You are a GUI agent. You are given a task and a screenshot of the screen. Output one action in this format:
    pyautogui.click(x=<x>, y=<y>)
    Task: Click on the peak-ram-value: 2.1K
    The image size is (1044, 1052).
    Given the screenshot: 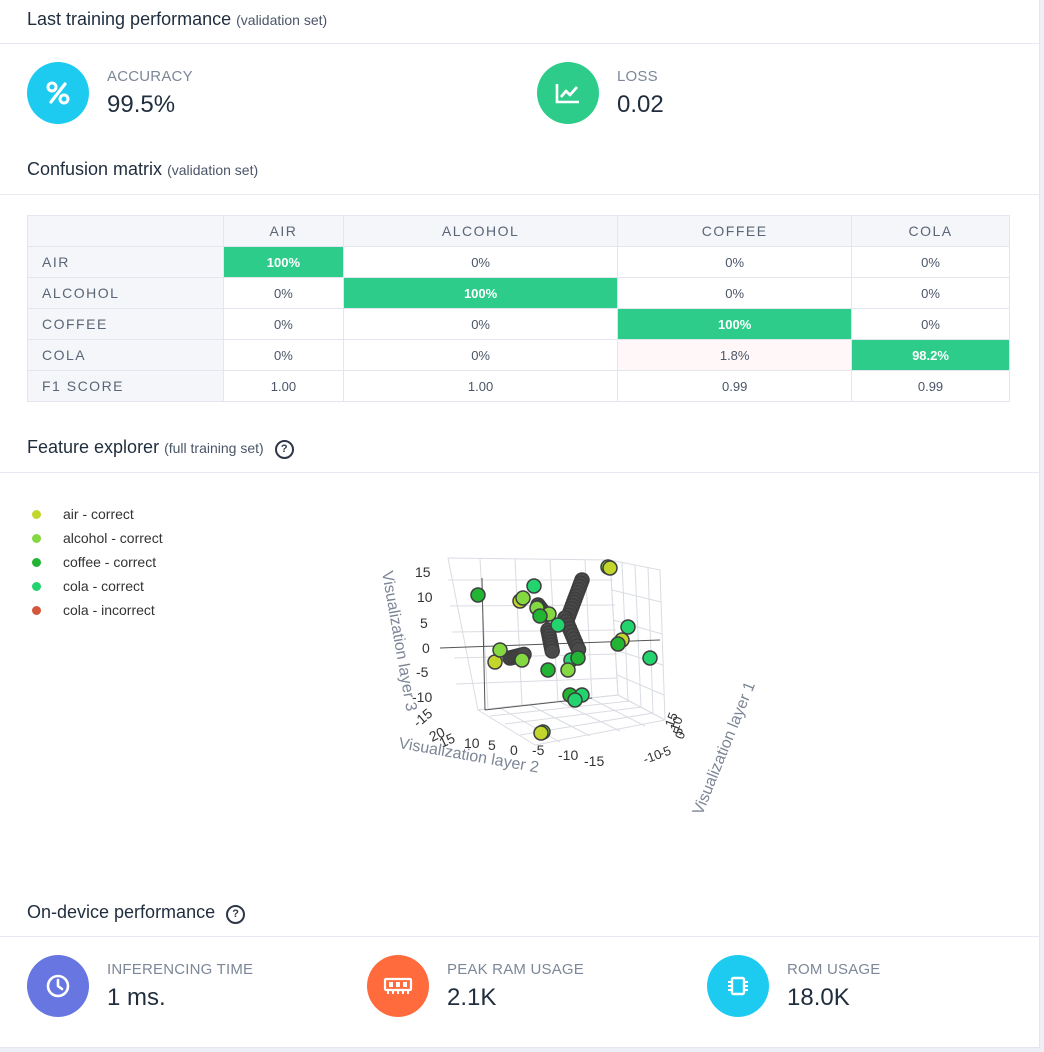 What is the action you would take?
    pyautogui.click(x=472, y=997)
    